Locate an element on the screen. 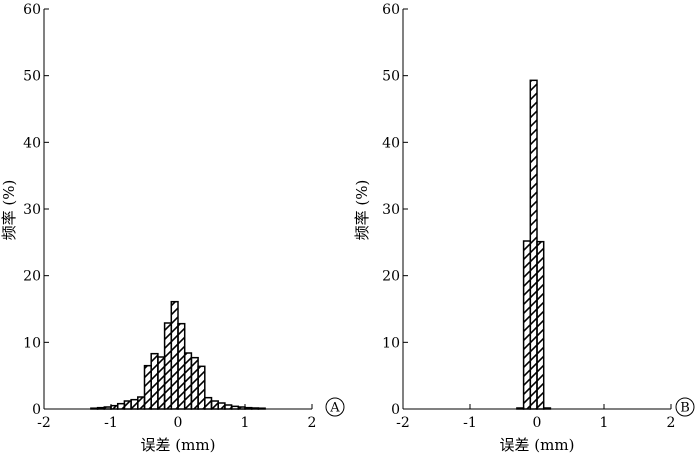  y-tick-label-a-4: 40 is located at coordinates (32, 143).